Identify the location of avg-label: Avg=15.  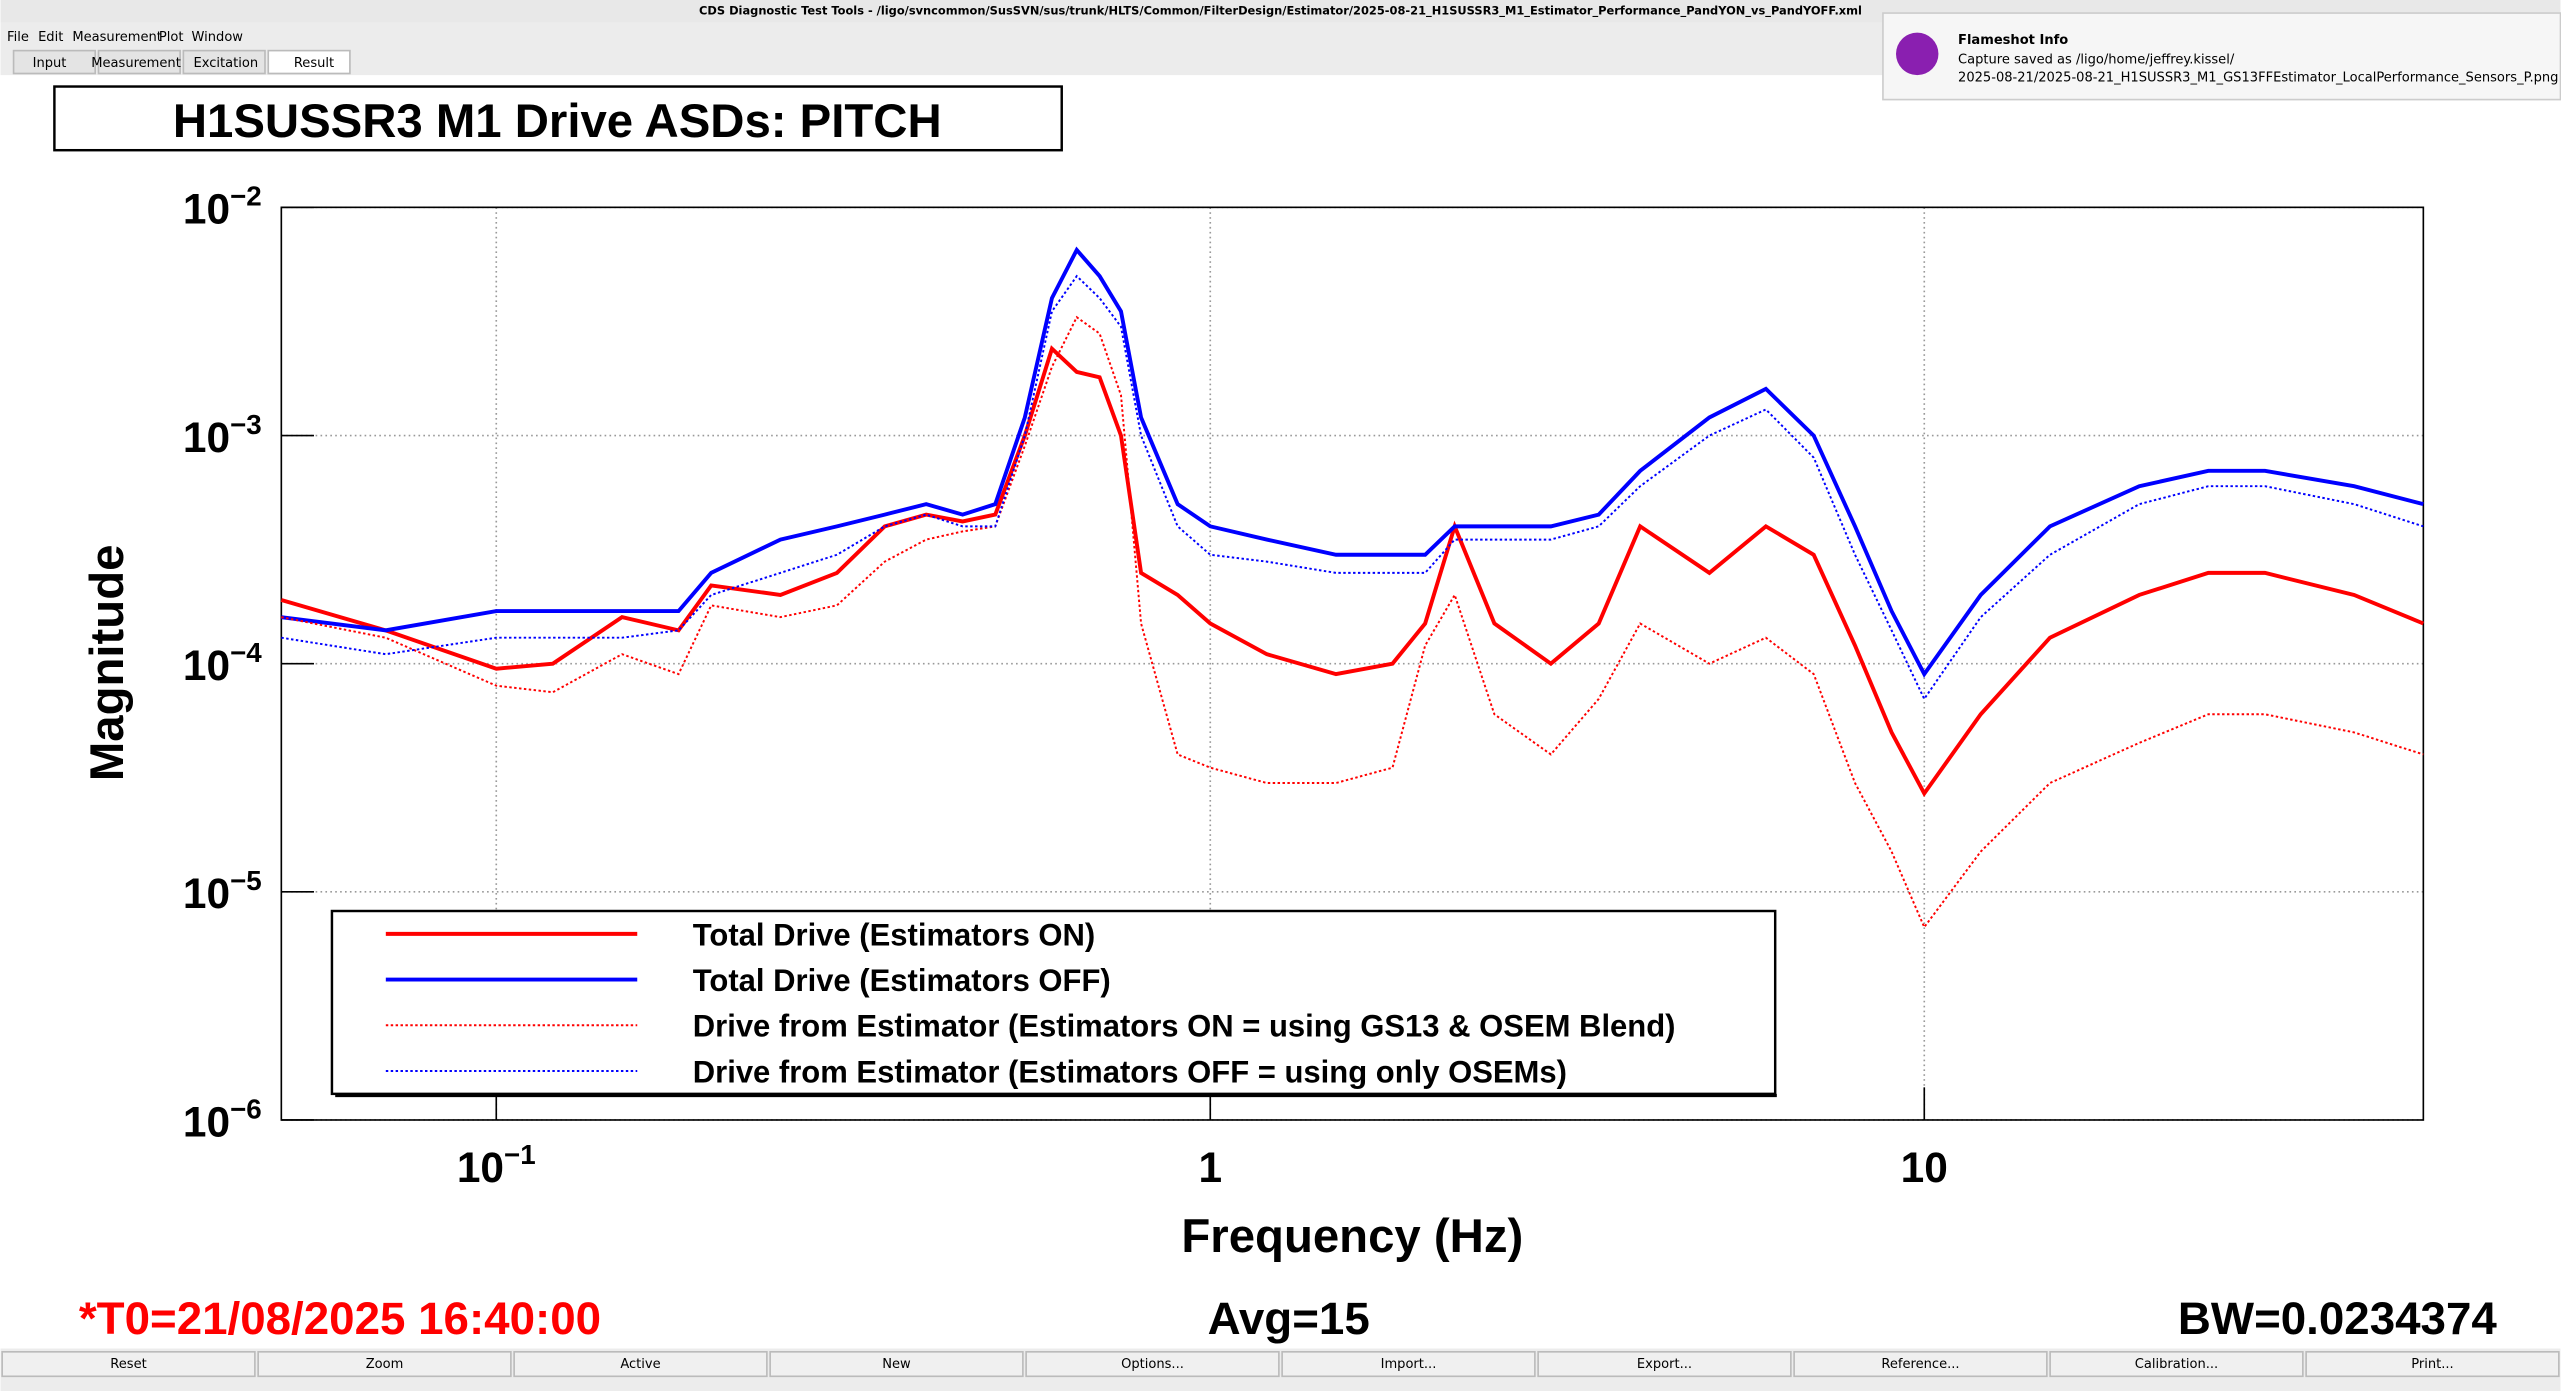
(1289, 1318).